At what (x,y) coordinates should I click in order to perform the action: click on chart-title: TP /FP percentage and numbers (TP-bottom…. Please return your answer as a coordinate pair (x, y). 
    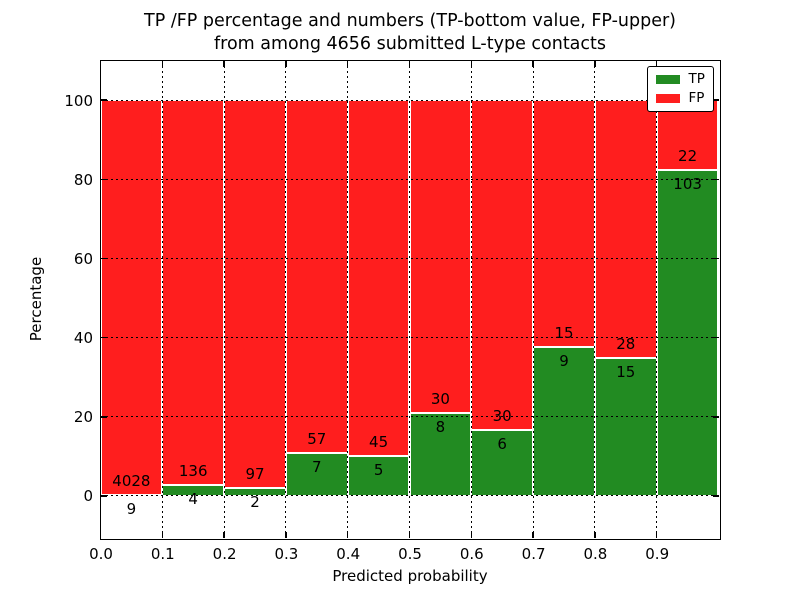
    Looking at the image, I should click on (410, 32).